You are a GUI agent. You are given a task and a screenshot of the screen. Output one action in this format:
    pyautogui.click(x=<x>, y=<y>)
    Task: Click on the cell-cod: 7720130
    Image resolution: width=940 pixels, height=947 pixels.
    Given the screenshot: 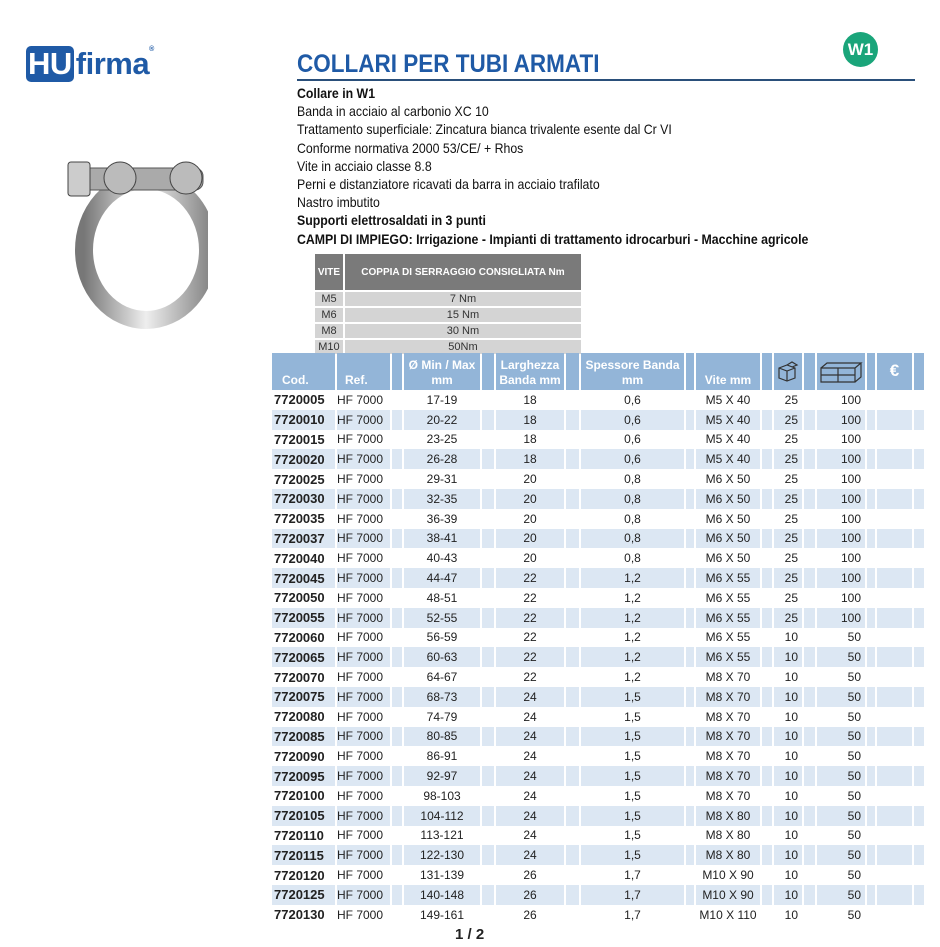 What is the action you would take?
    pyautogui.click(x=299, y=915)
    